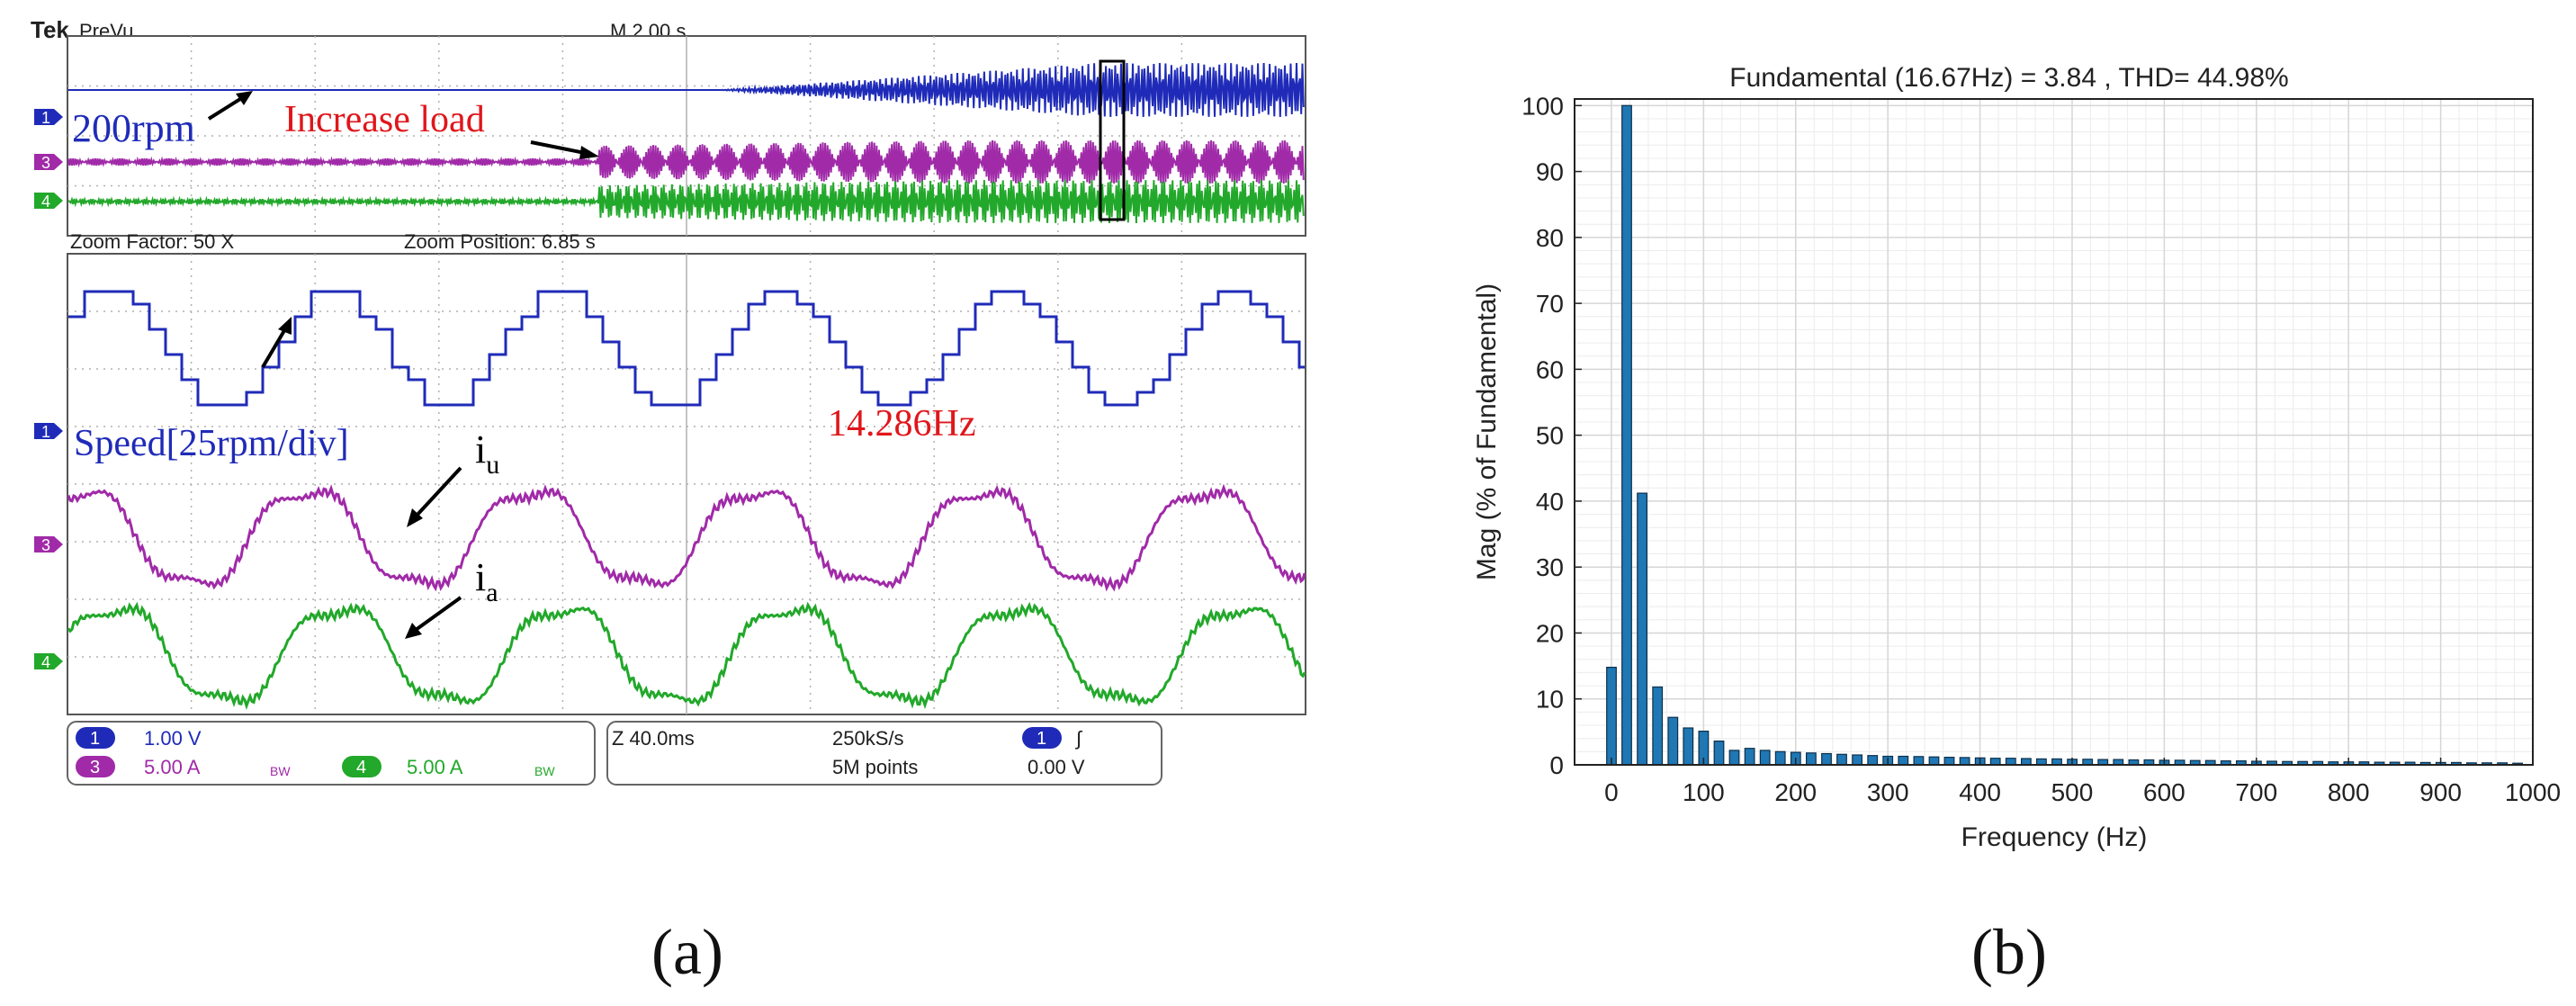 The height and width of the screenshot is (1006, 2576). I want to click on ch3-setting: 3 5.00 A BW, so click(184, 767).